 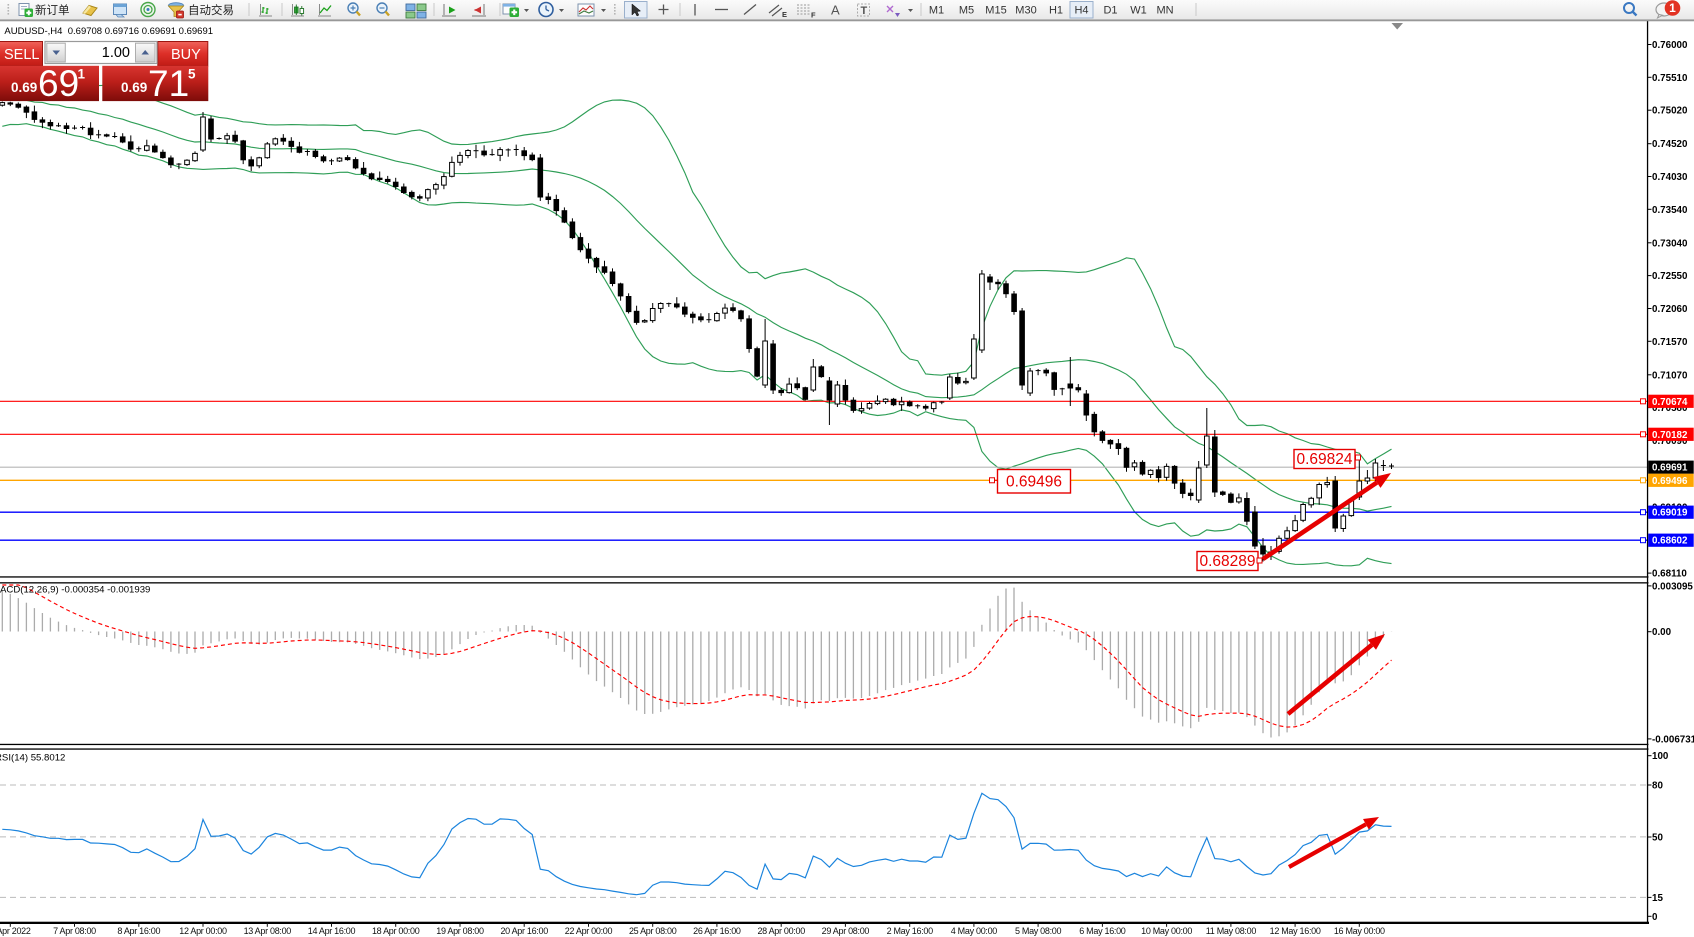 What do you see at coordinates (332, 931) in the screenshot?
I see `svg-text: 14 Apr 16:00` at bounding box center [332, 931].